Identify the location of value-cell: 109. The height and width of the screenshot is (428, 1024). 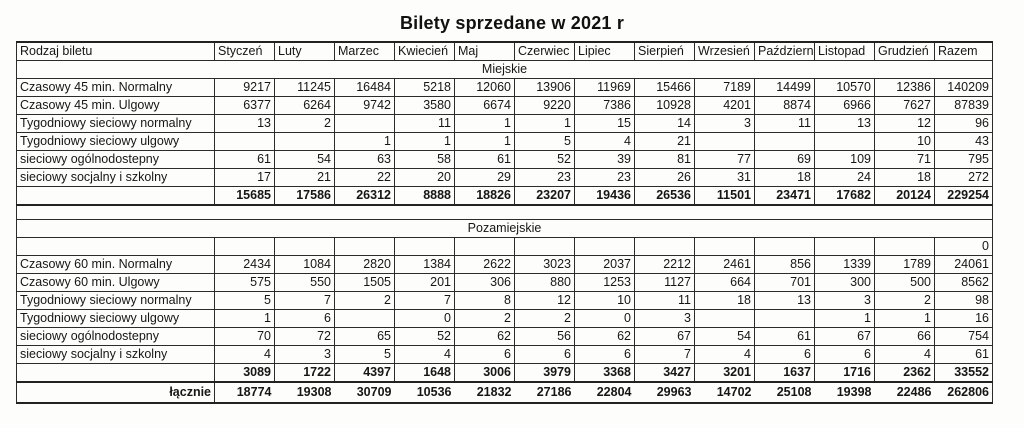
(844, 159).